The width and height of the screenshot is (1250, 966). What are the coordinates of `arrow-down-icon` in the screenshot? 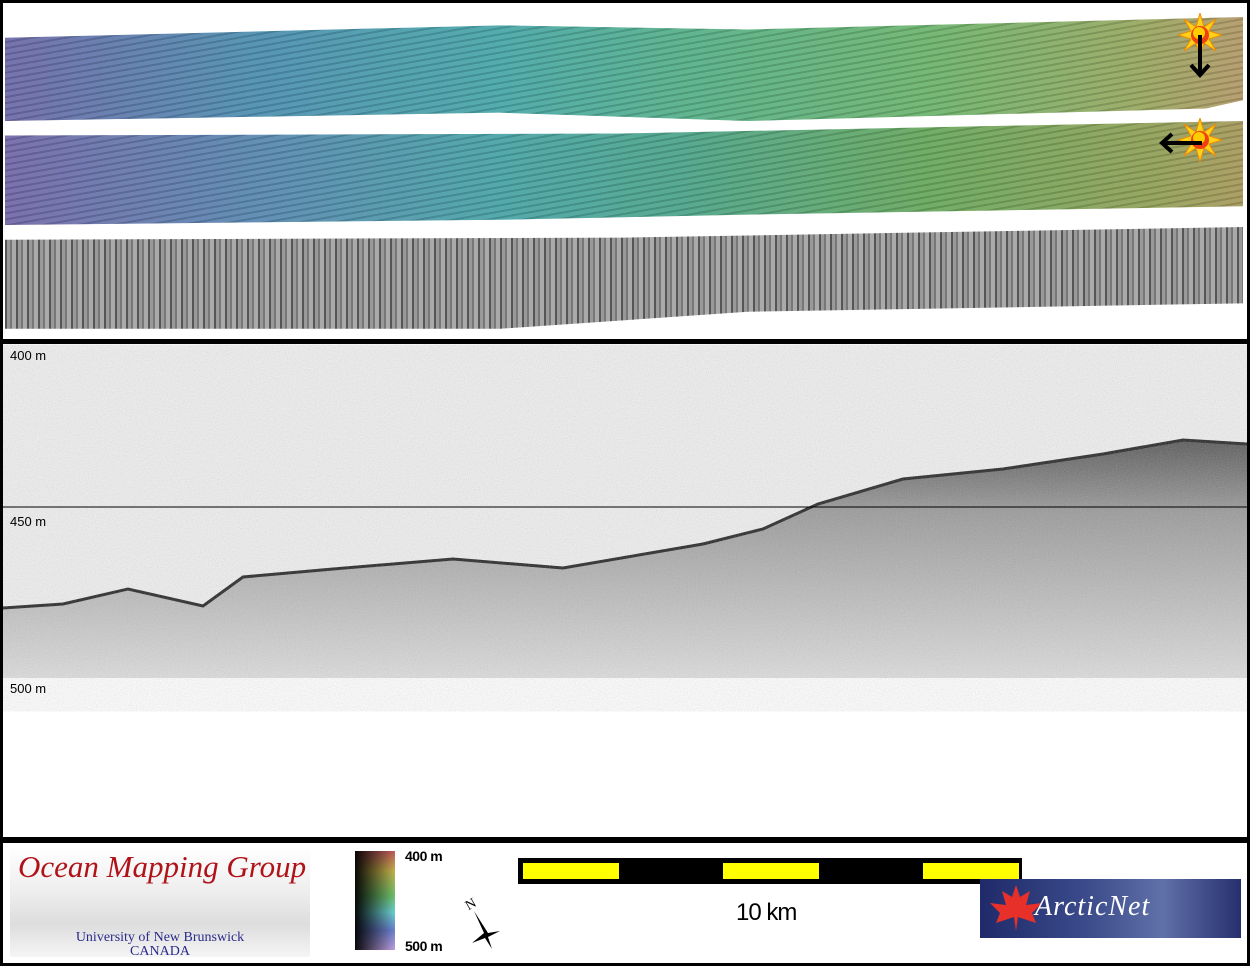 It's located at (1200, 56).